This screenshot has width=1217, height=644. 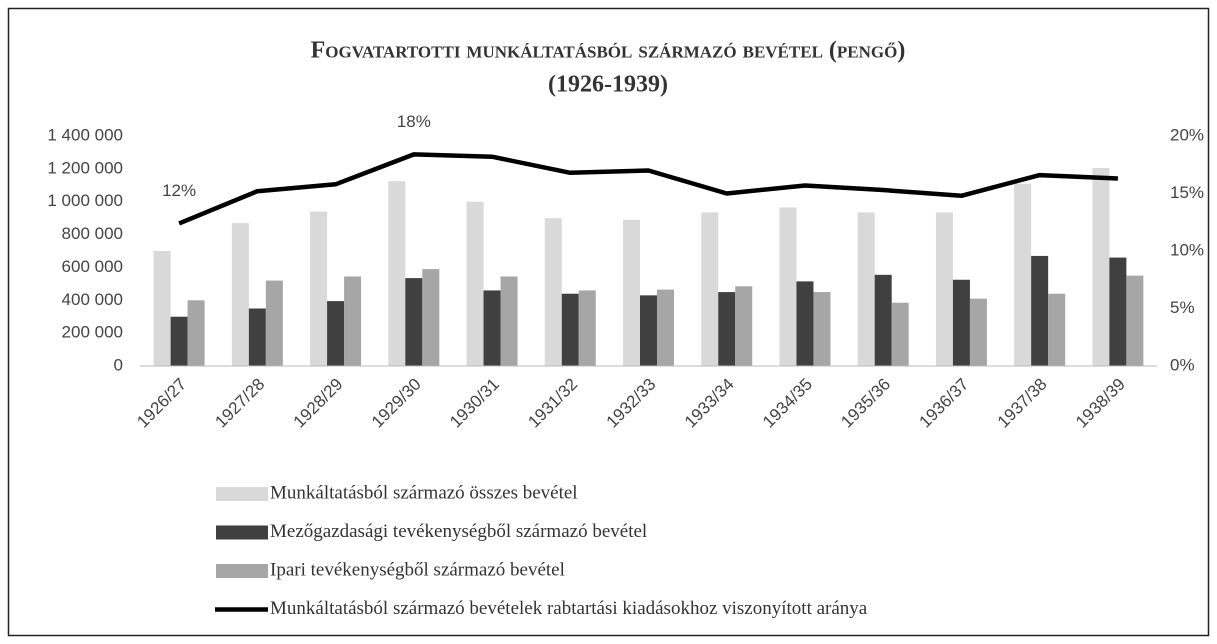 I want to click on y-tick-label: 1 200 000, so click(x=85, y=167).